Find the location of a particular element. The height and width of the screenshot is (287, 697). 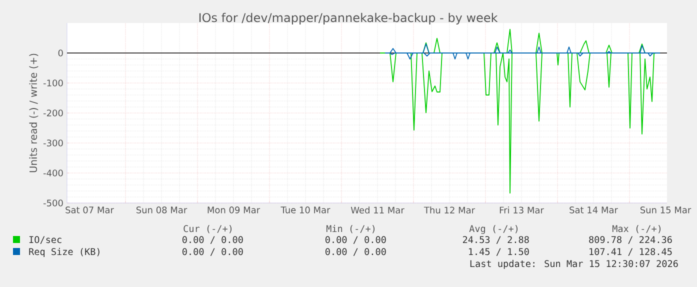

y-tick-label: -200 is located at coordinates (53, 113).